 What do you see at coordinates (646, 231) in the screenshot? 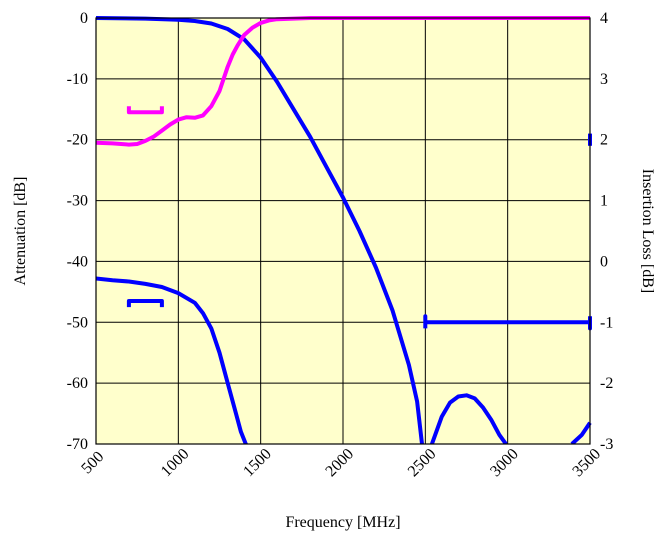
I see `y2-axis-title: Insertion Loss [dB]` at bounding box center [646, 231].